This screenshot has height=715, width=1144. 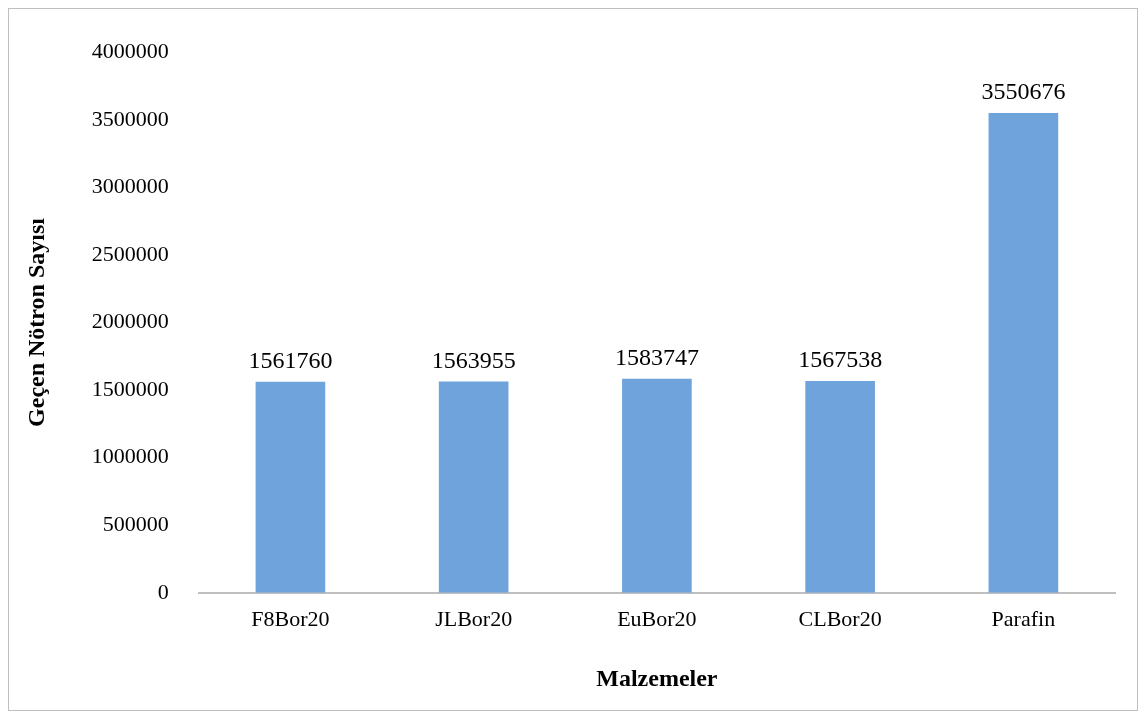 I want to click on x-tick-label: Parafin, so click(x=1023, y=618).